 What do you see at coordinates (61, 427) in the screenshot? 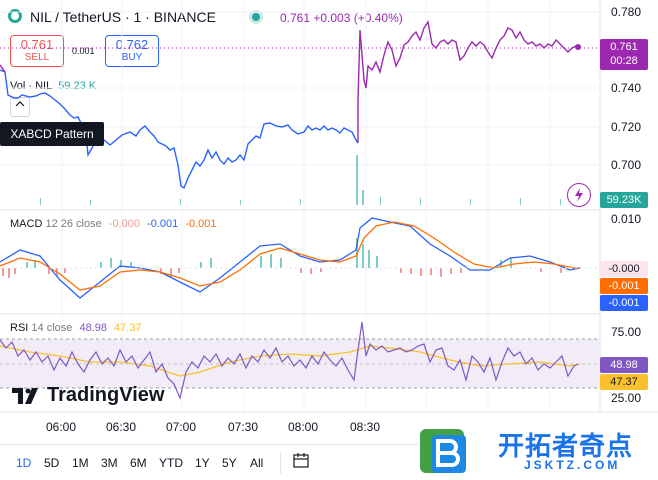
I see `time-tick: 06:00` at bounding box center [61, 427].